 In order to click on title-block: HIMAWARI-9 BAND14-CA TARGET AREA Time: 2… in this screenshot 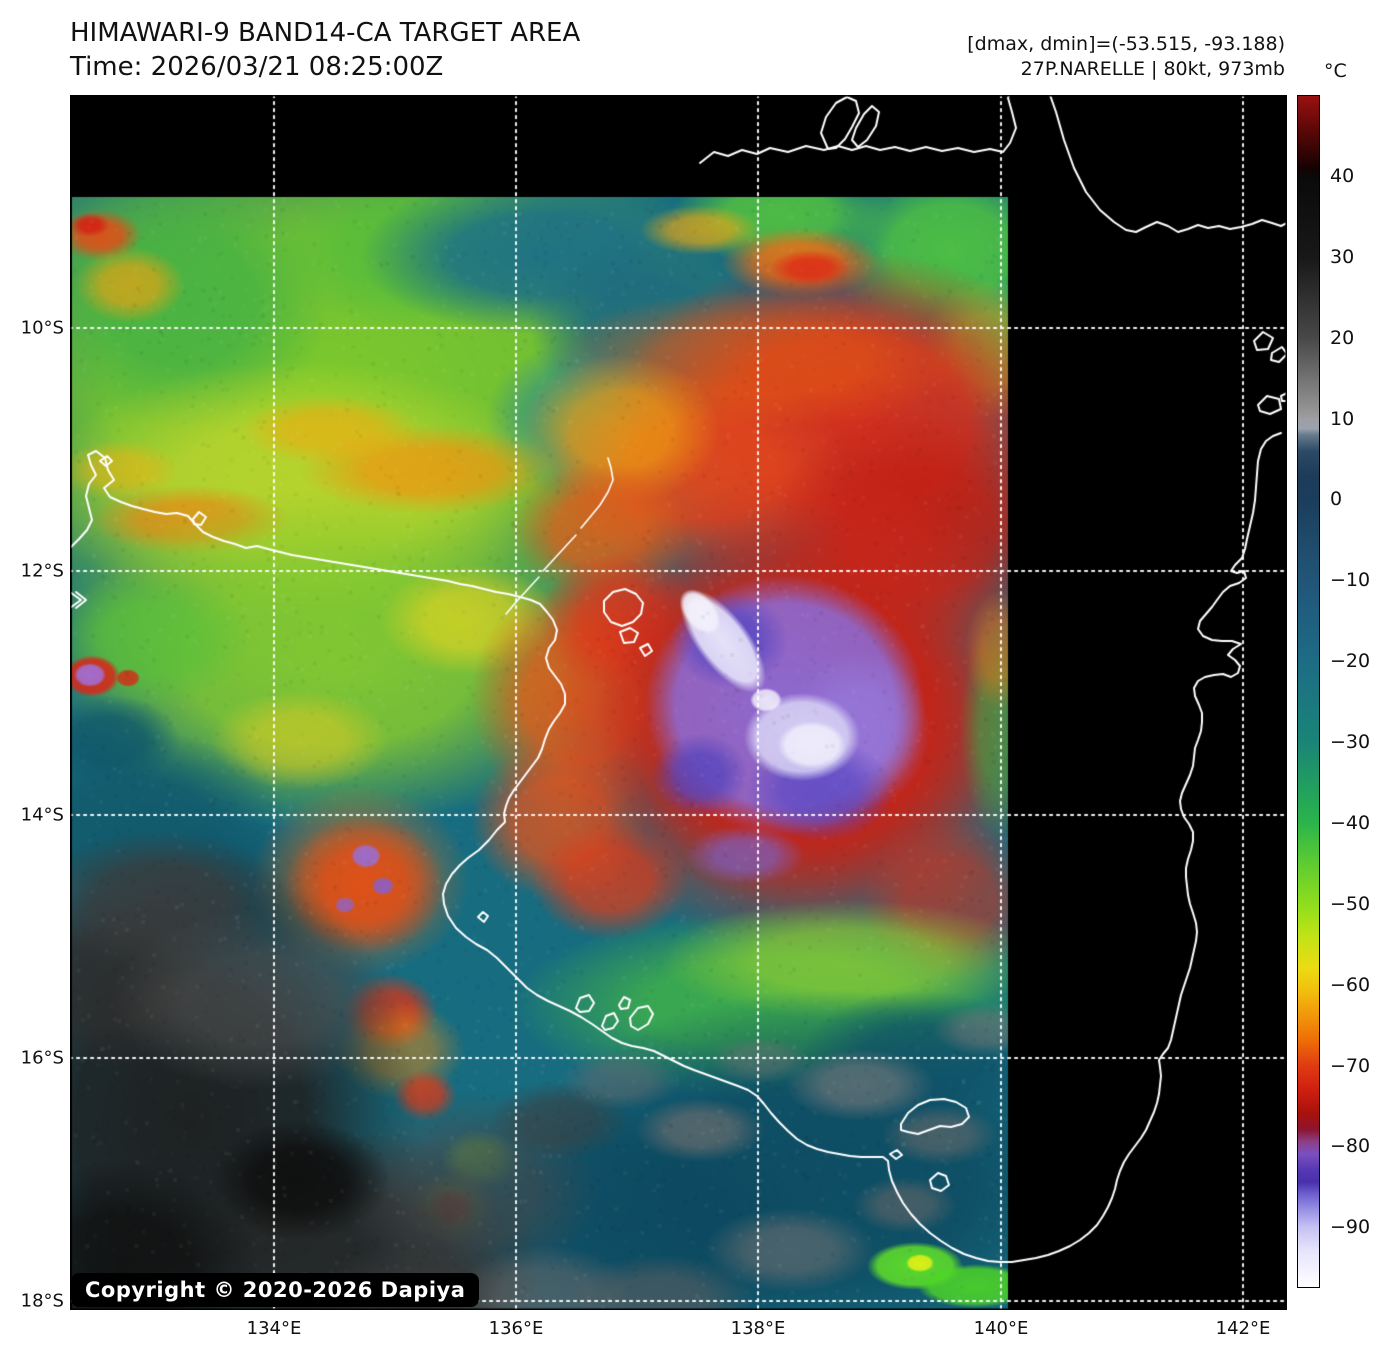, I will do `click(325, 50)`.